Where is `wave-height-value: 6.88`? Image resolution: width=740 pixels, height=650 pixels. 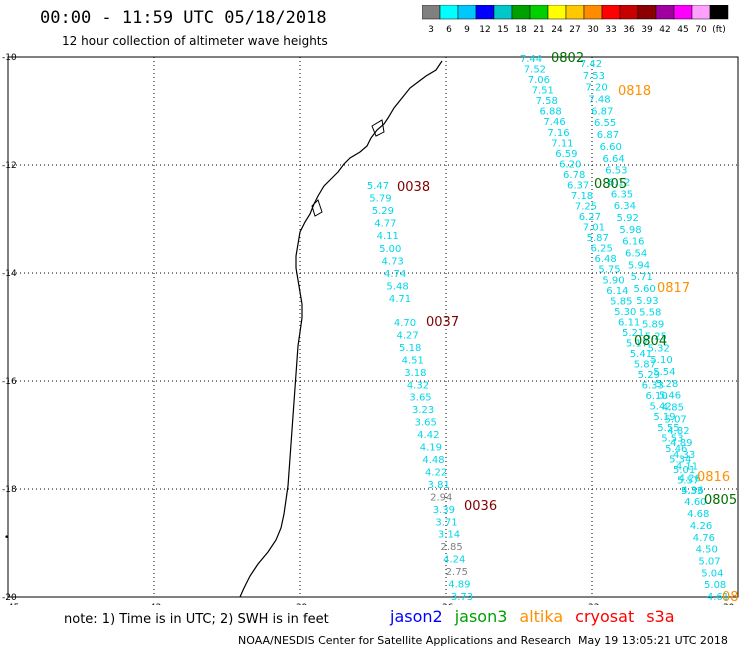 wave-height-value: 6.88 is located at coordinates (551, 112).